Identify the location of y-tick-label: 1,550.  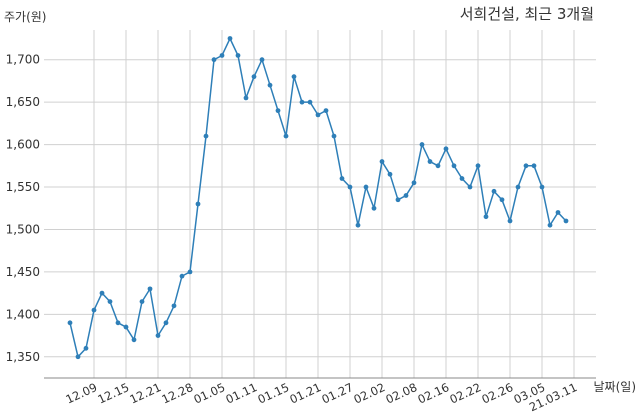
(23, 187).